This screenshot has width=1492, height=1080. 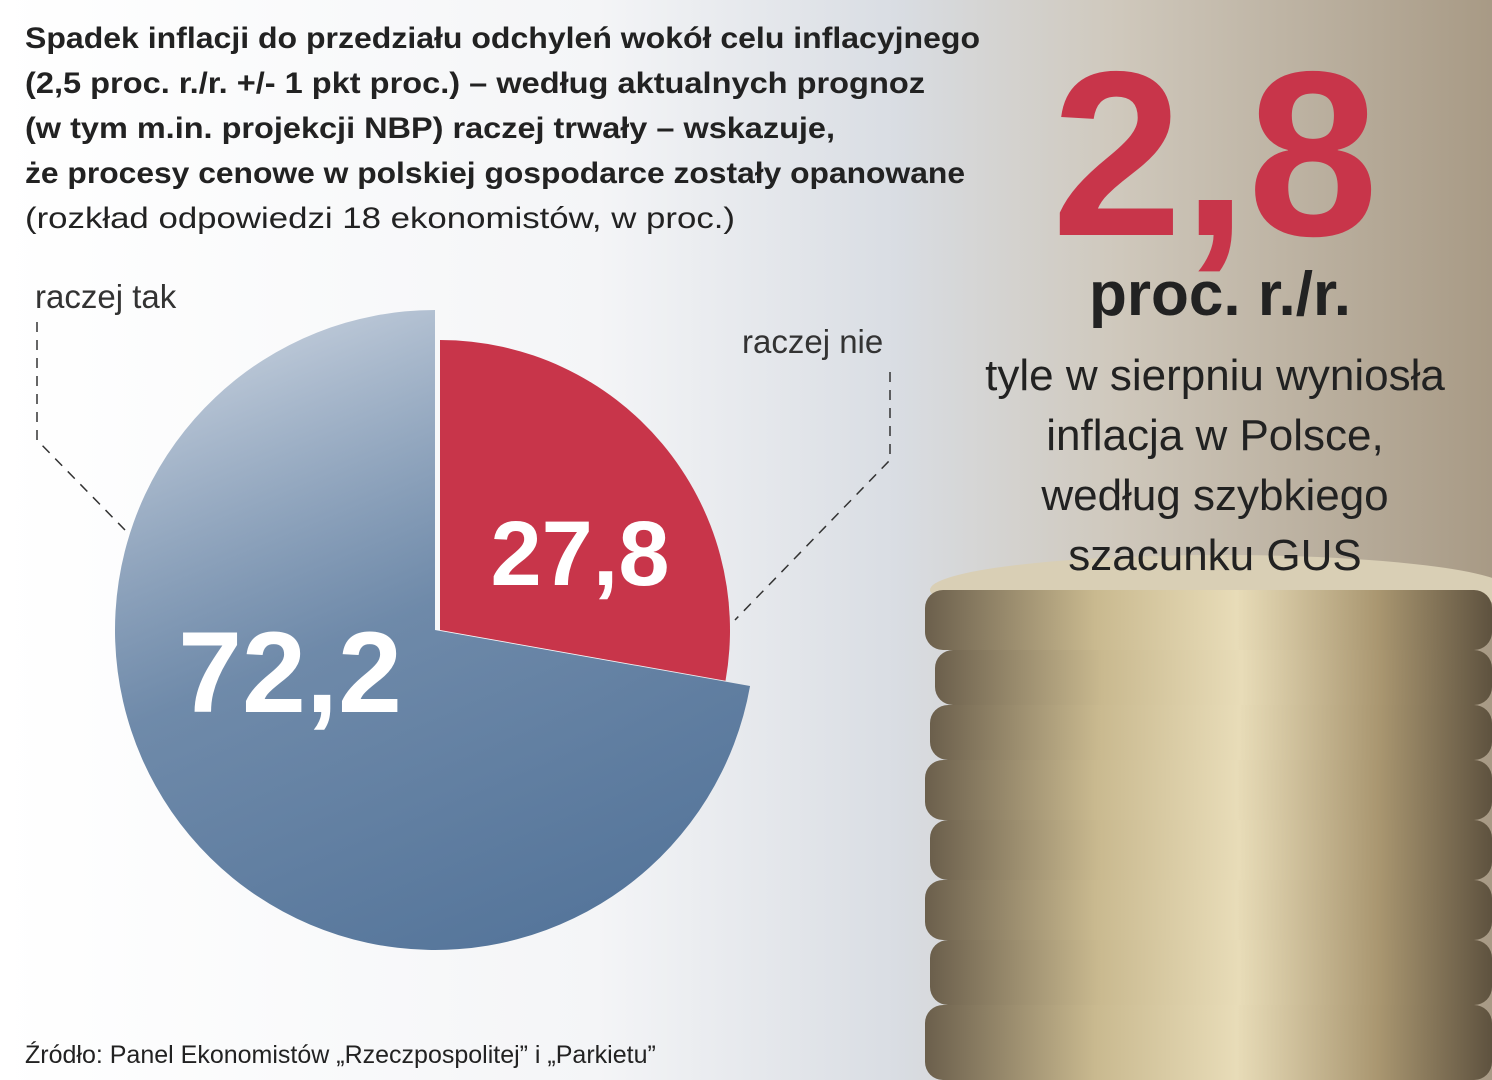 I want to click on callout-line: szacunku GUS, so click(x=1214, y=555).